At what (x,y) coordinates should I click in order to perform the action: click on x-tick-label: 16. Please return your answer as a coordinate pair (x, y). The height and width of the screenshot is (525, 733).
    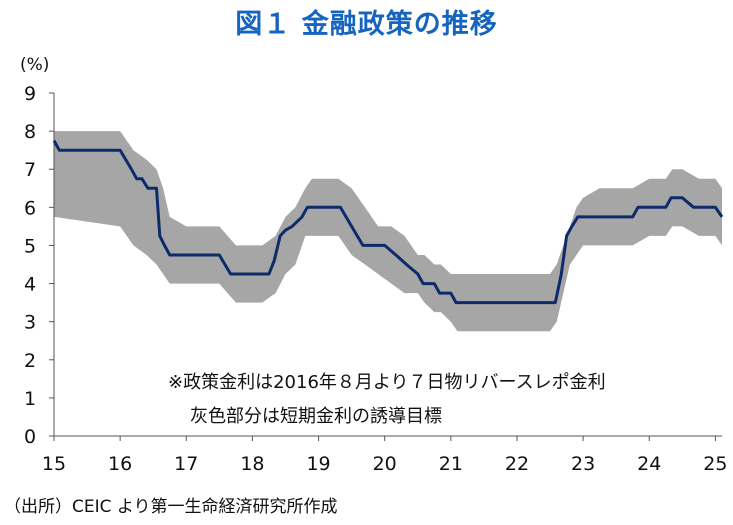
    Looking at the image, I should click on (120, 464).